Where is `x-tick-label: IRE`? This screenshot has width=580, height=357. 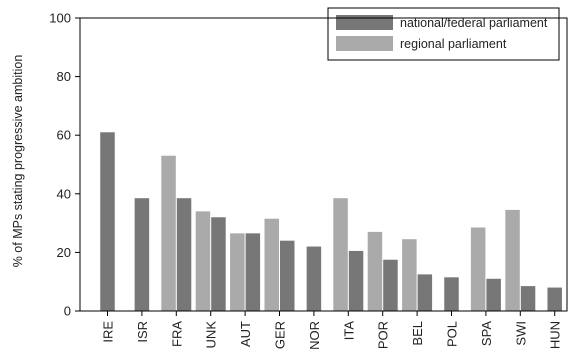 x-tick-label: IRE is located at coordinates (108, 332).